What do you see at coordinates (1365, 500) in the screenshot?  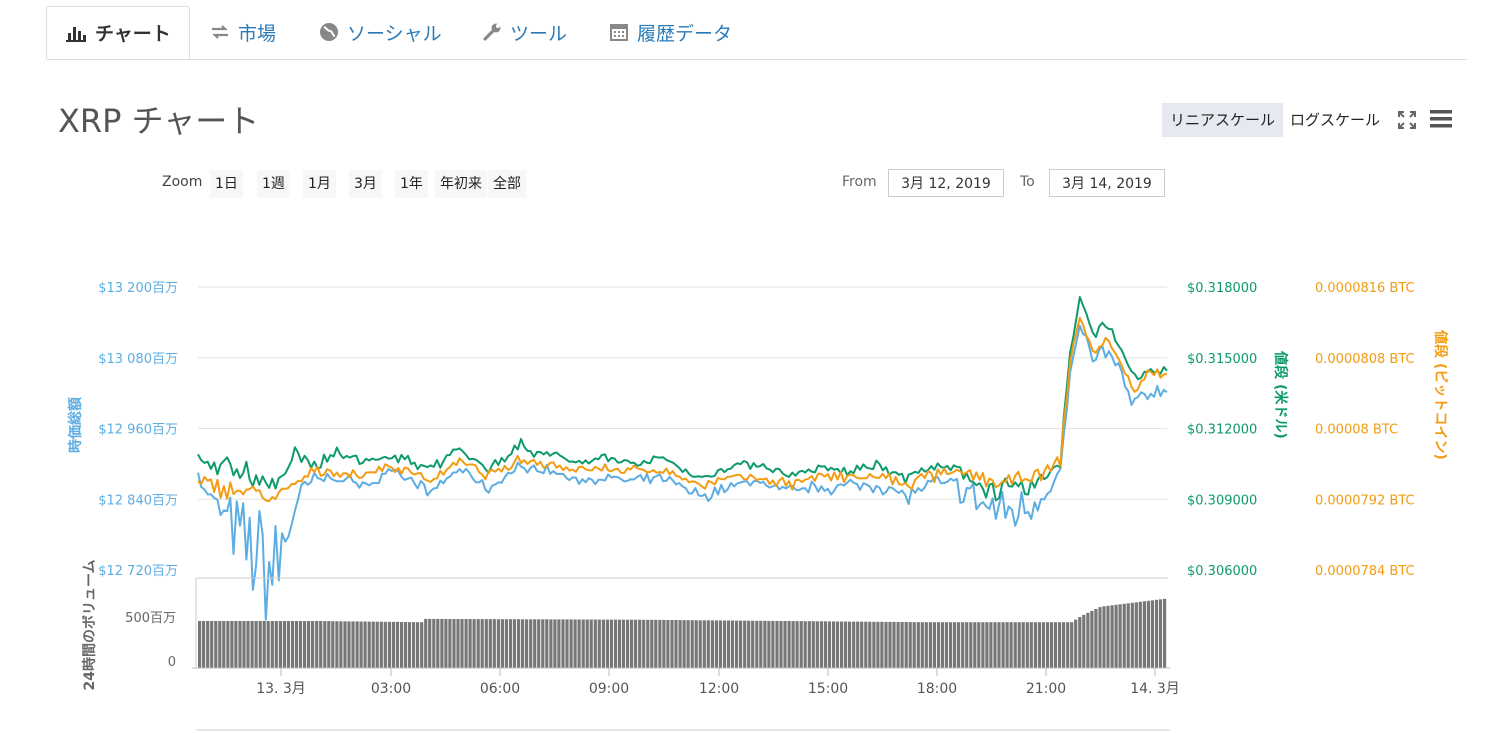 I see `btc-tick-label: 0.0000792 BTC` at bounding box center [1365, 500].